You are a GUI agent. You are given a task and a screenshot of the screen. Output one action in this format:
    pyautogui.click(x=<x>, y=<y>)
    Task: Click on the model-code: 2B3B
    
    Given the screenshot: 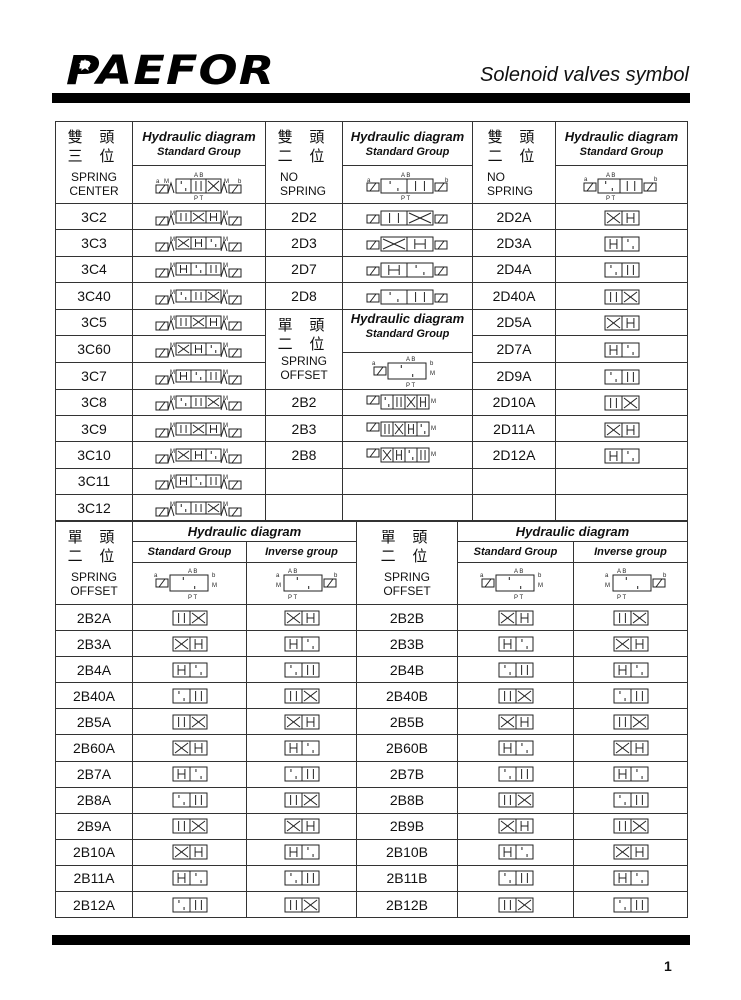 What is the action you would take?
    pyautogui.click(x=407, y=644)
    